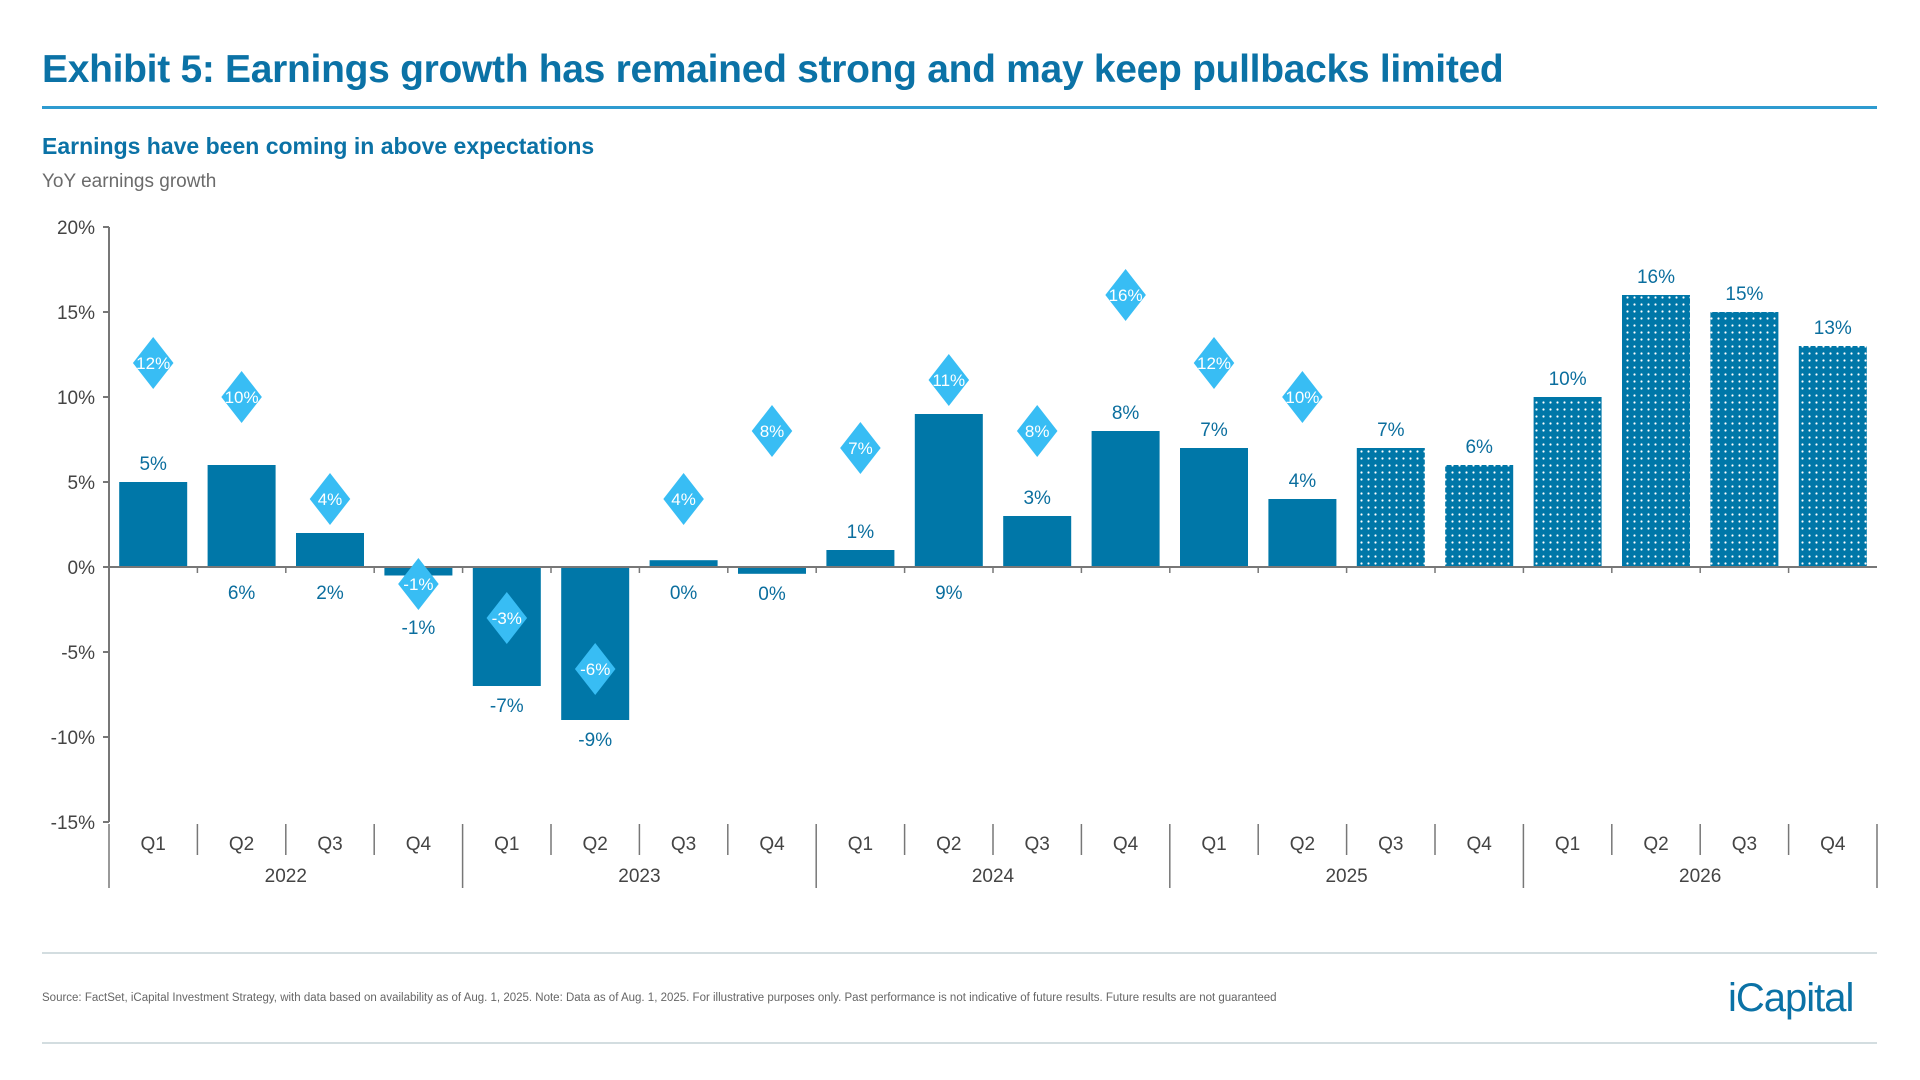 The height and width of the screenshot is (1080, 1920). Describe the element at coordinates (1791, 998) in the screenshot. I see `icapital-logo: iCapital` at that location.